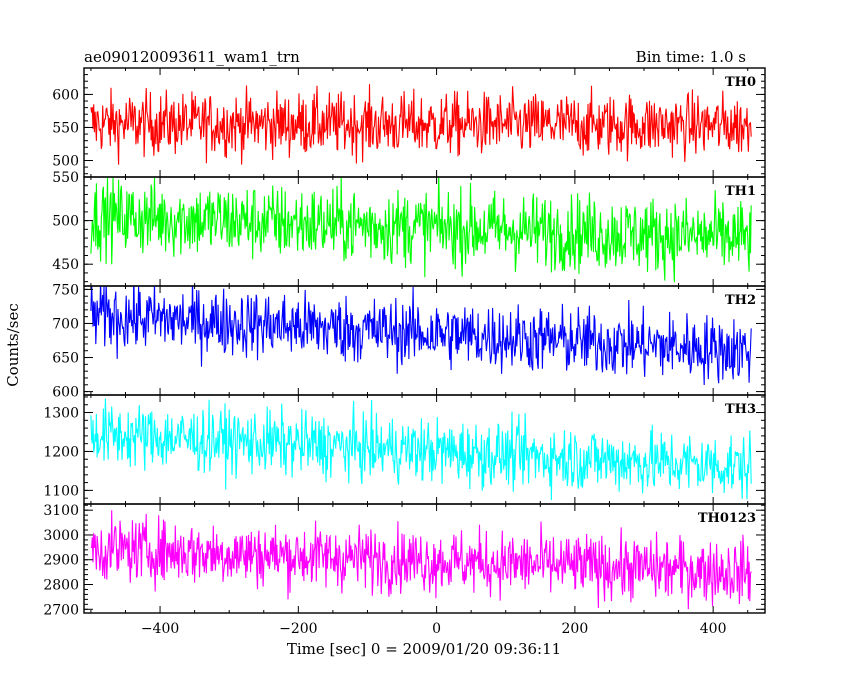 The width and height of the screenshot is (850, 680). I want to click on y-tick-label: 2800, so click(61, 586).